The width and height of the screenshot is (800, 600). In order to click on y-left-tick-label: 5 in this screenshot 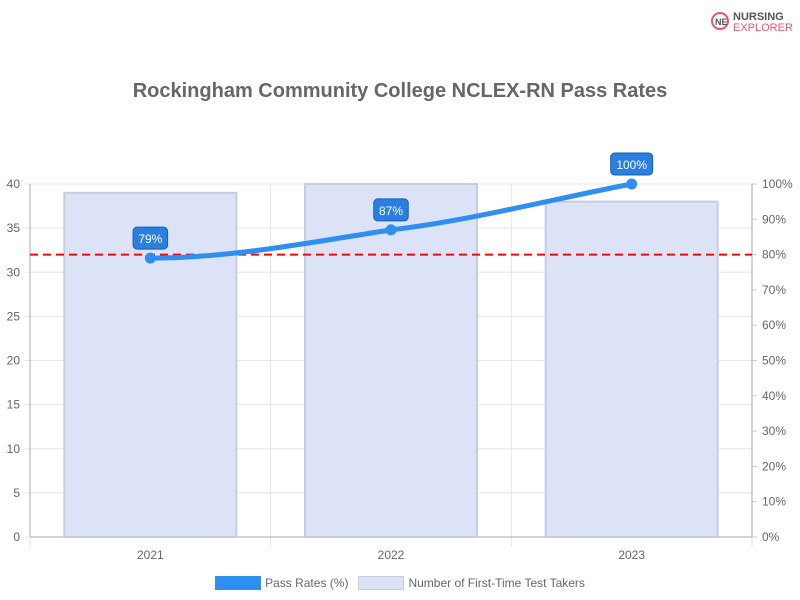, I will do `click(16, 493)`.